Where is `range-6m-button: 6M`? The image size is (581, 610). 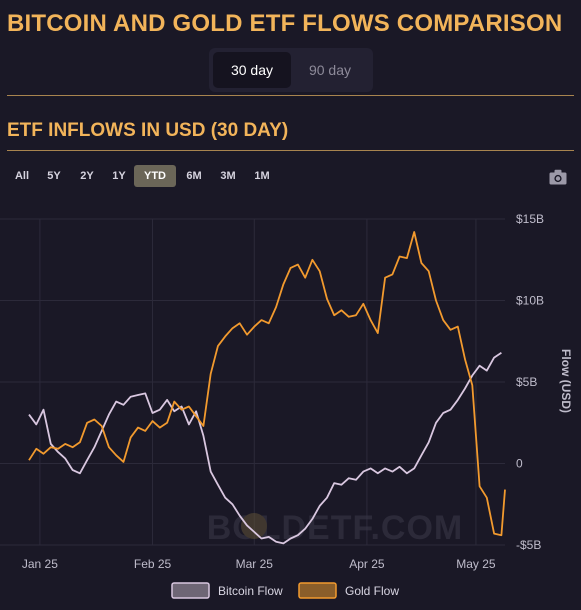
range-6m-button: 6M is located at coordinates (194, 176).